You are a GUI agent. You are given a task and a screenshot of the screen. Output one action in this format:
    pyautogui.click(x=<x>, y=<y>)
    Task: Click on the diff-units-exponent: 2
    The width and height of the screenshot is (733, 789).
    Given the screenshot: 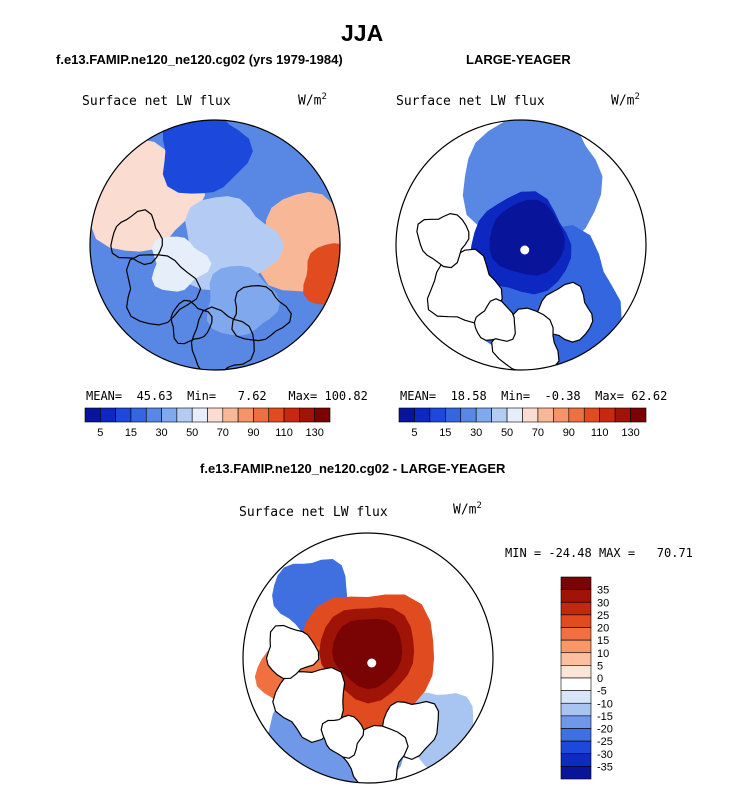 What is the action you would take?
    pyautogui.click(x=479, y=506)
    